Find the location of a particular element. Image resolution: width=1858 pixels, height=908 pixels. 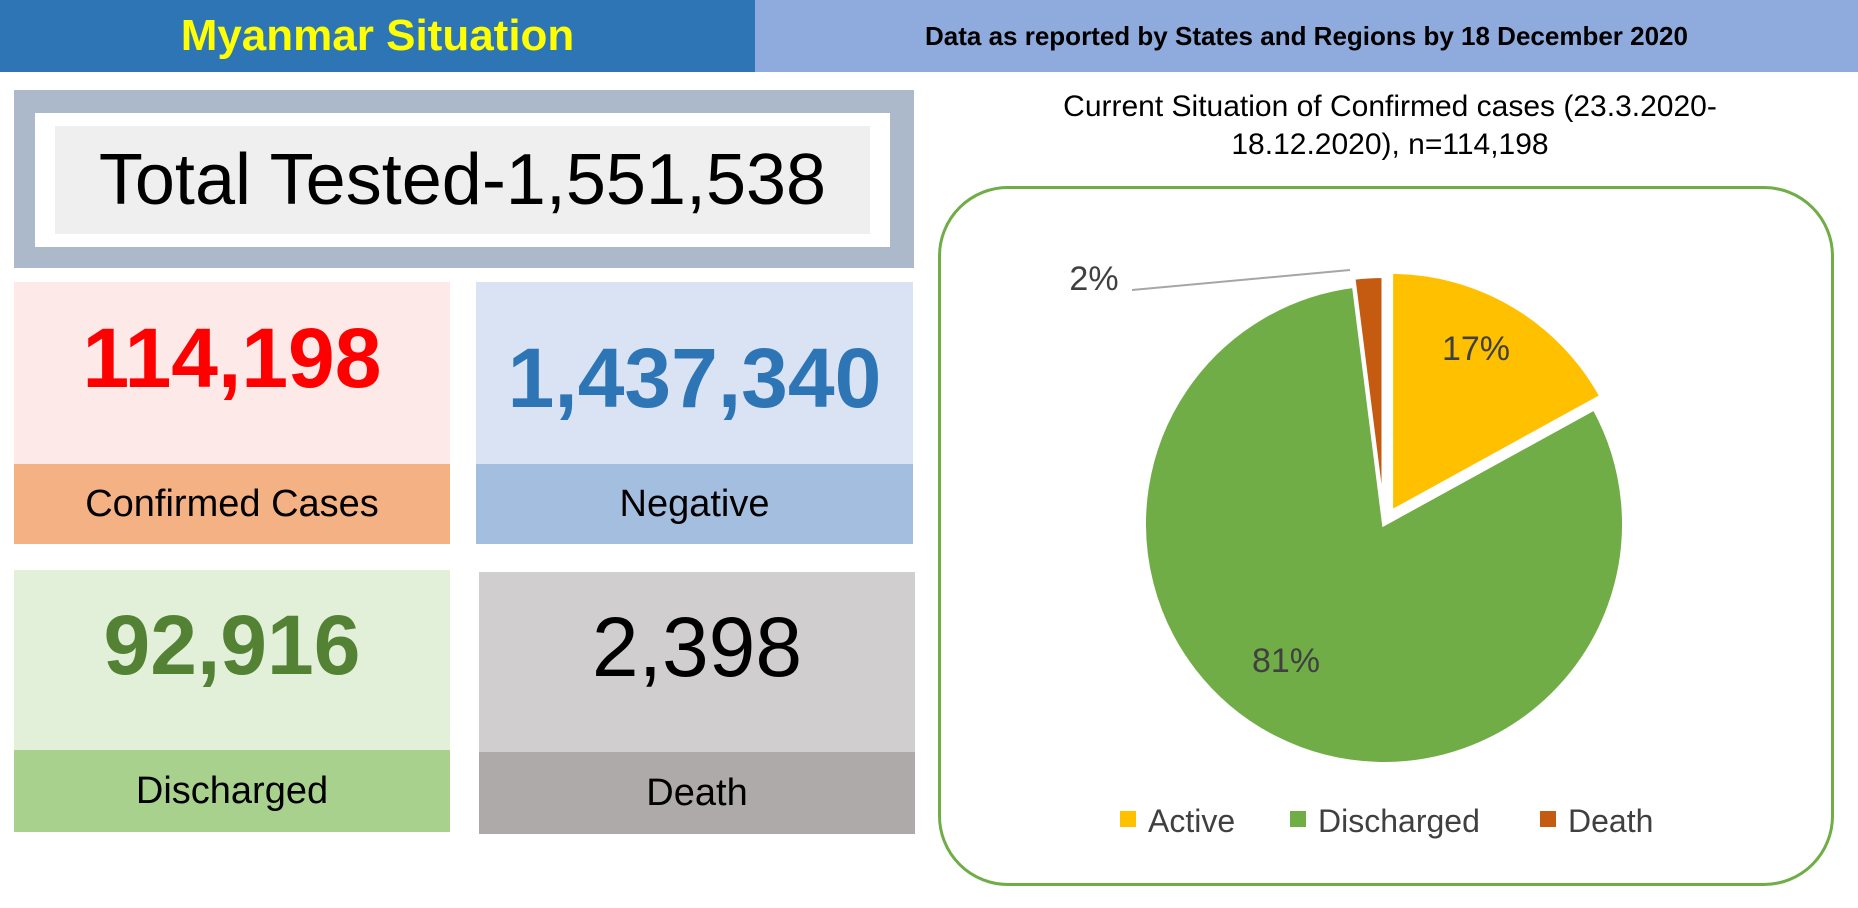

legend-label-death: Death is located at coordinates (1610, 821).